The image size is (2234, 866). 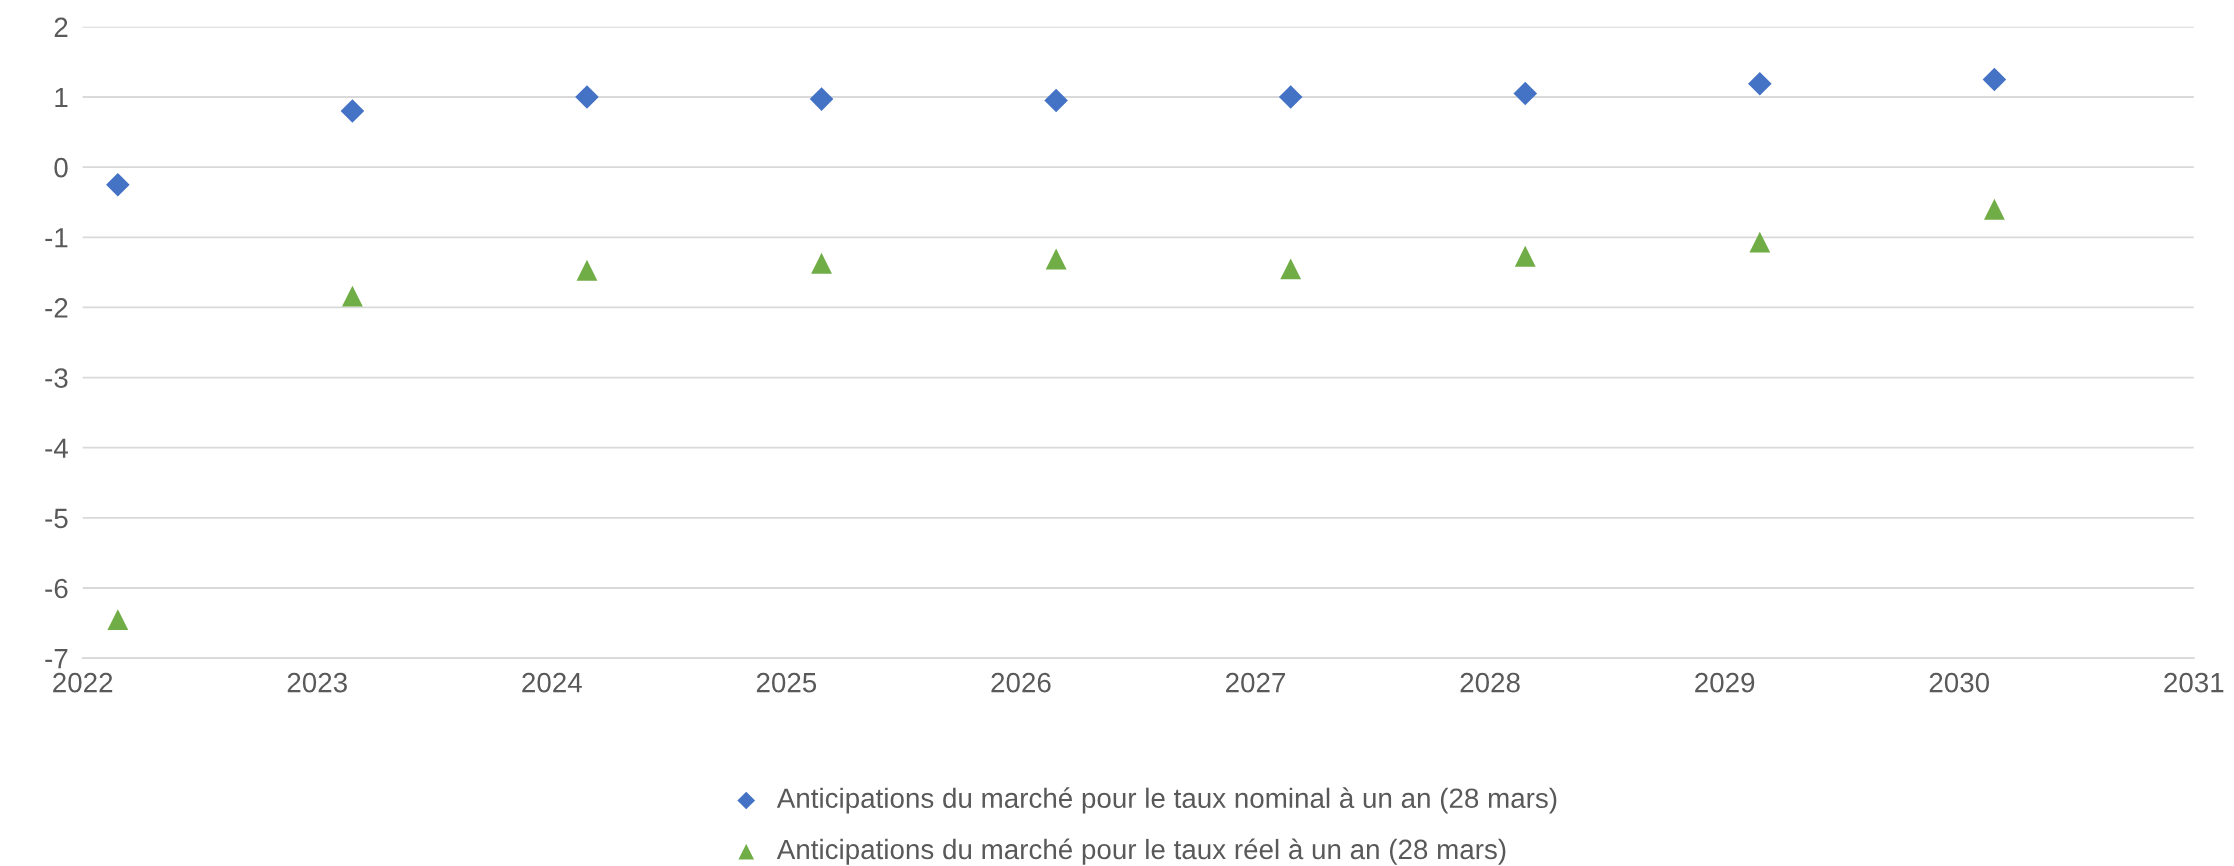 What do you see at coordinates (552, 682) in the screenshot?
I see `x-tick-label: 2024` at bounding box center [552, 682].